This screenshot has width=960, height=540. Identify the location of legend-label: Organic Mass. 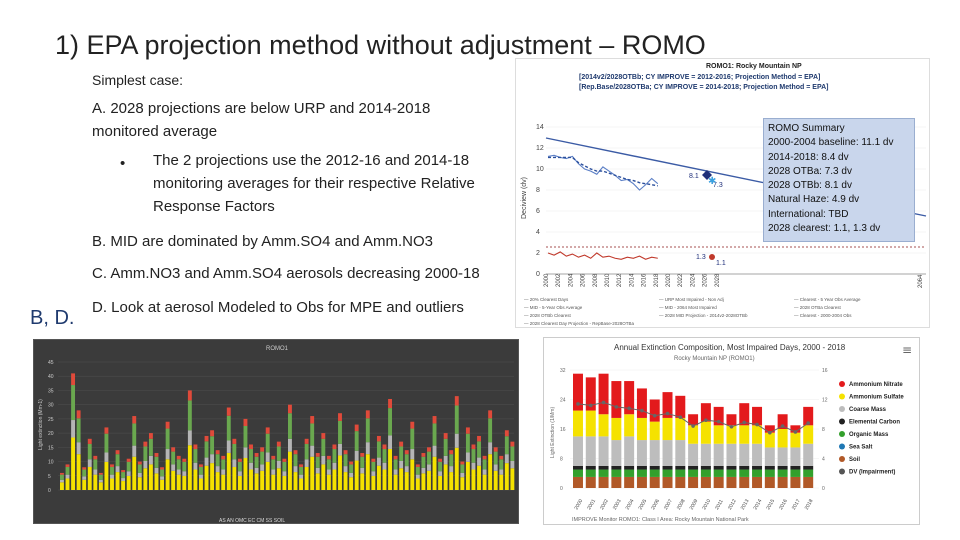
(869, 435).